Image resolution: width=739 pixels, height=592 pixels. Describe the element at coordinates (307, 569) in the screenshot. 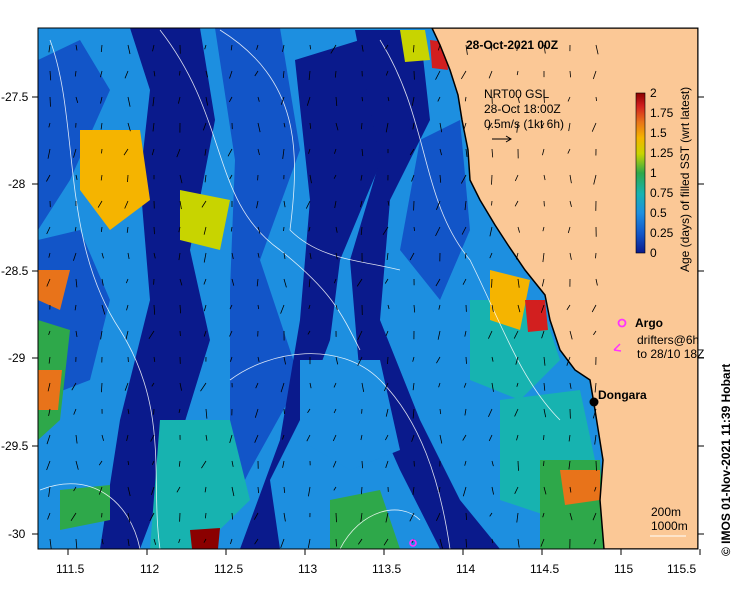

I see `x-tick-label: 113` at that location.